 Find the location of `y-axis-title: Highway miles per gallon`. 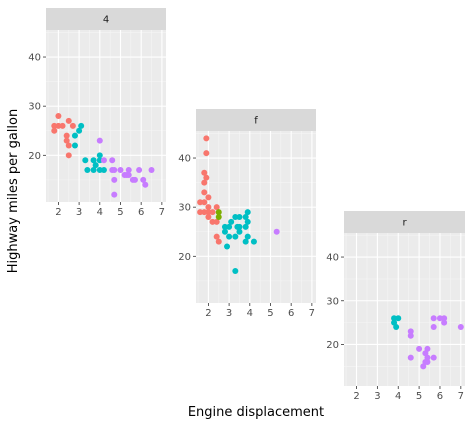

y-axis-title: Highway miles per gallon is located at coordinates (13, 191).